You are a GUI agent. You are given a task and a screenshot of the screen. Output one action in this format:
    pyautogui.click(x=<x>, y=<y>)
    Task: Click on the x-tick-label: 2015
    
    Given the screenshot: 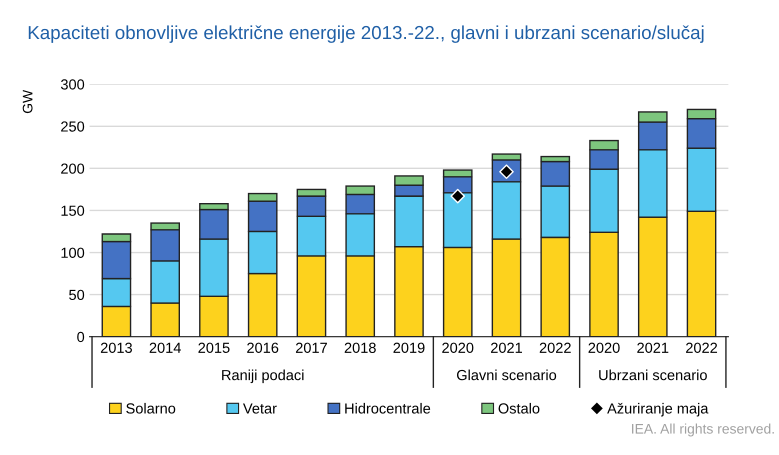 What is the action you would take?
    pyautogui.click(x=214, y=347)
    